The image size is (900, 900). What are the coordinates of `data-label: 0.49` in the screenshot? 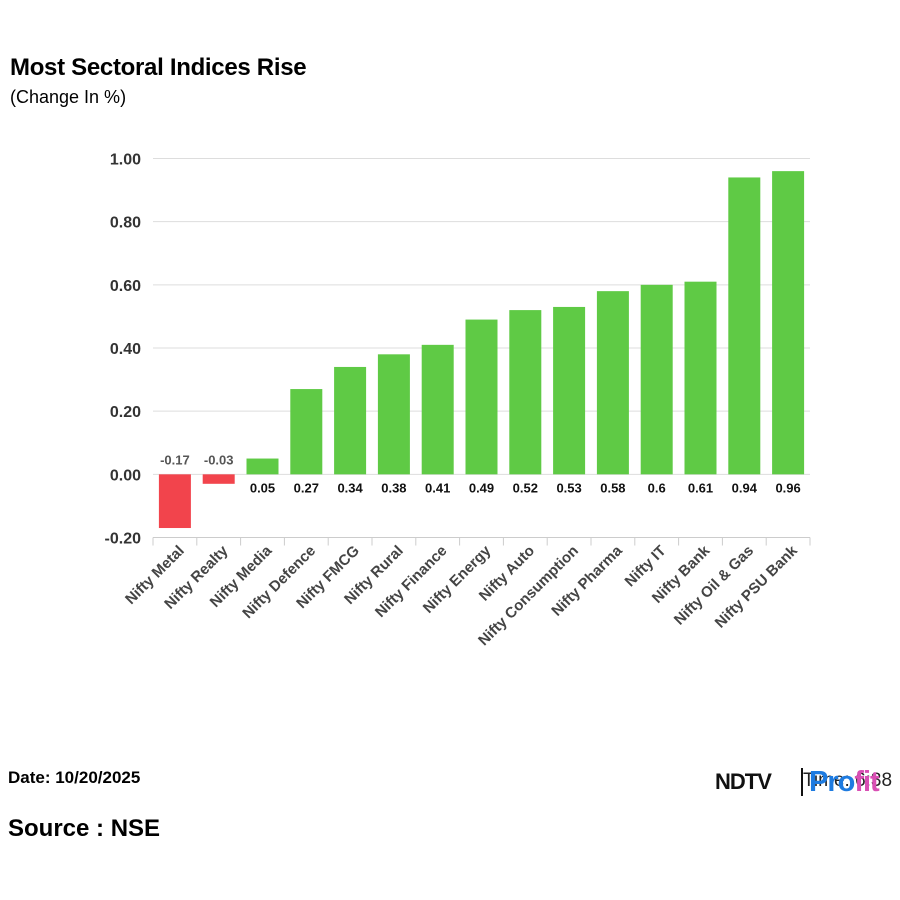 It's located at (481, 487).